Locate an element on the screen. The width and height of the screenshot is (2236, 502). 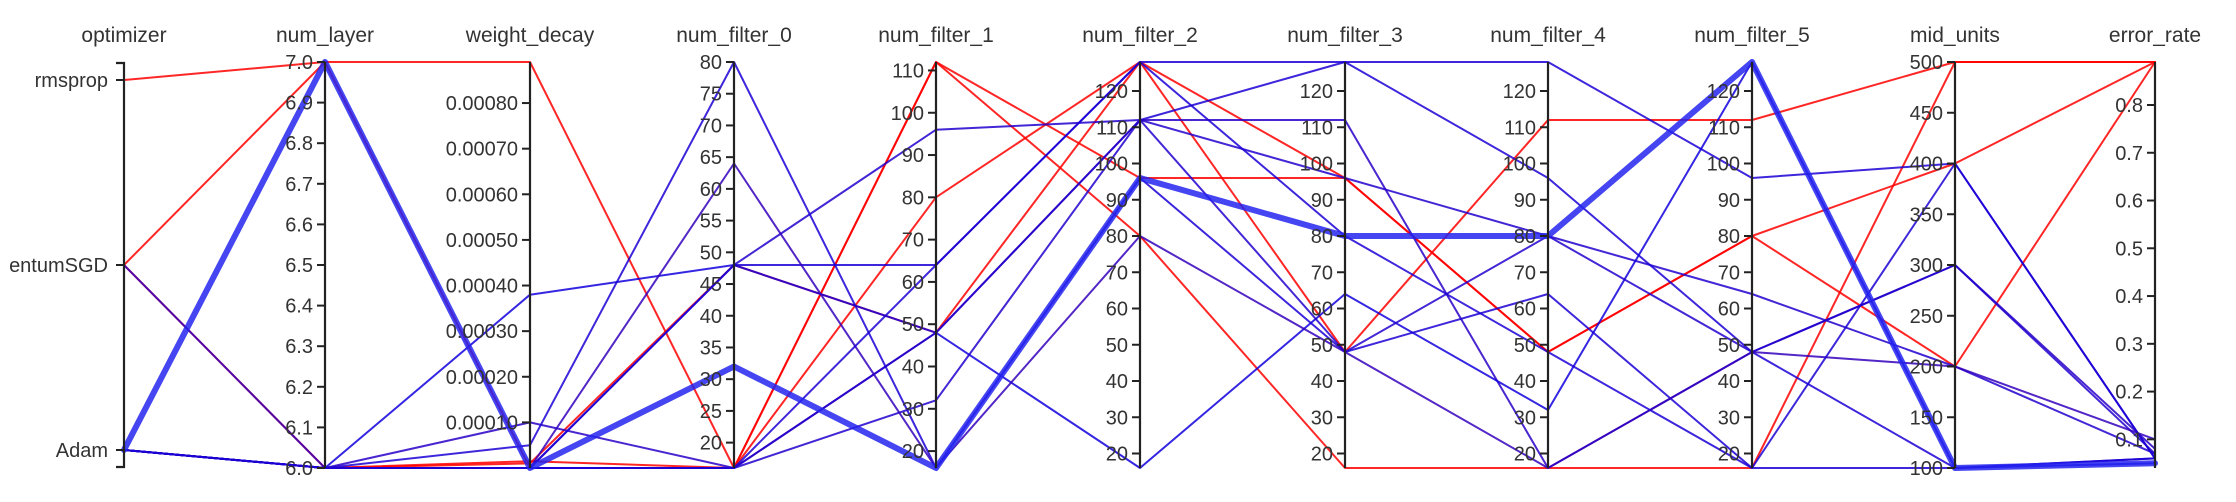
tick-label: 6.1 is located at coordinates (299, 428).